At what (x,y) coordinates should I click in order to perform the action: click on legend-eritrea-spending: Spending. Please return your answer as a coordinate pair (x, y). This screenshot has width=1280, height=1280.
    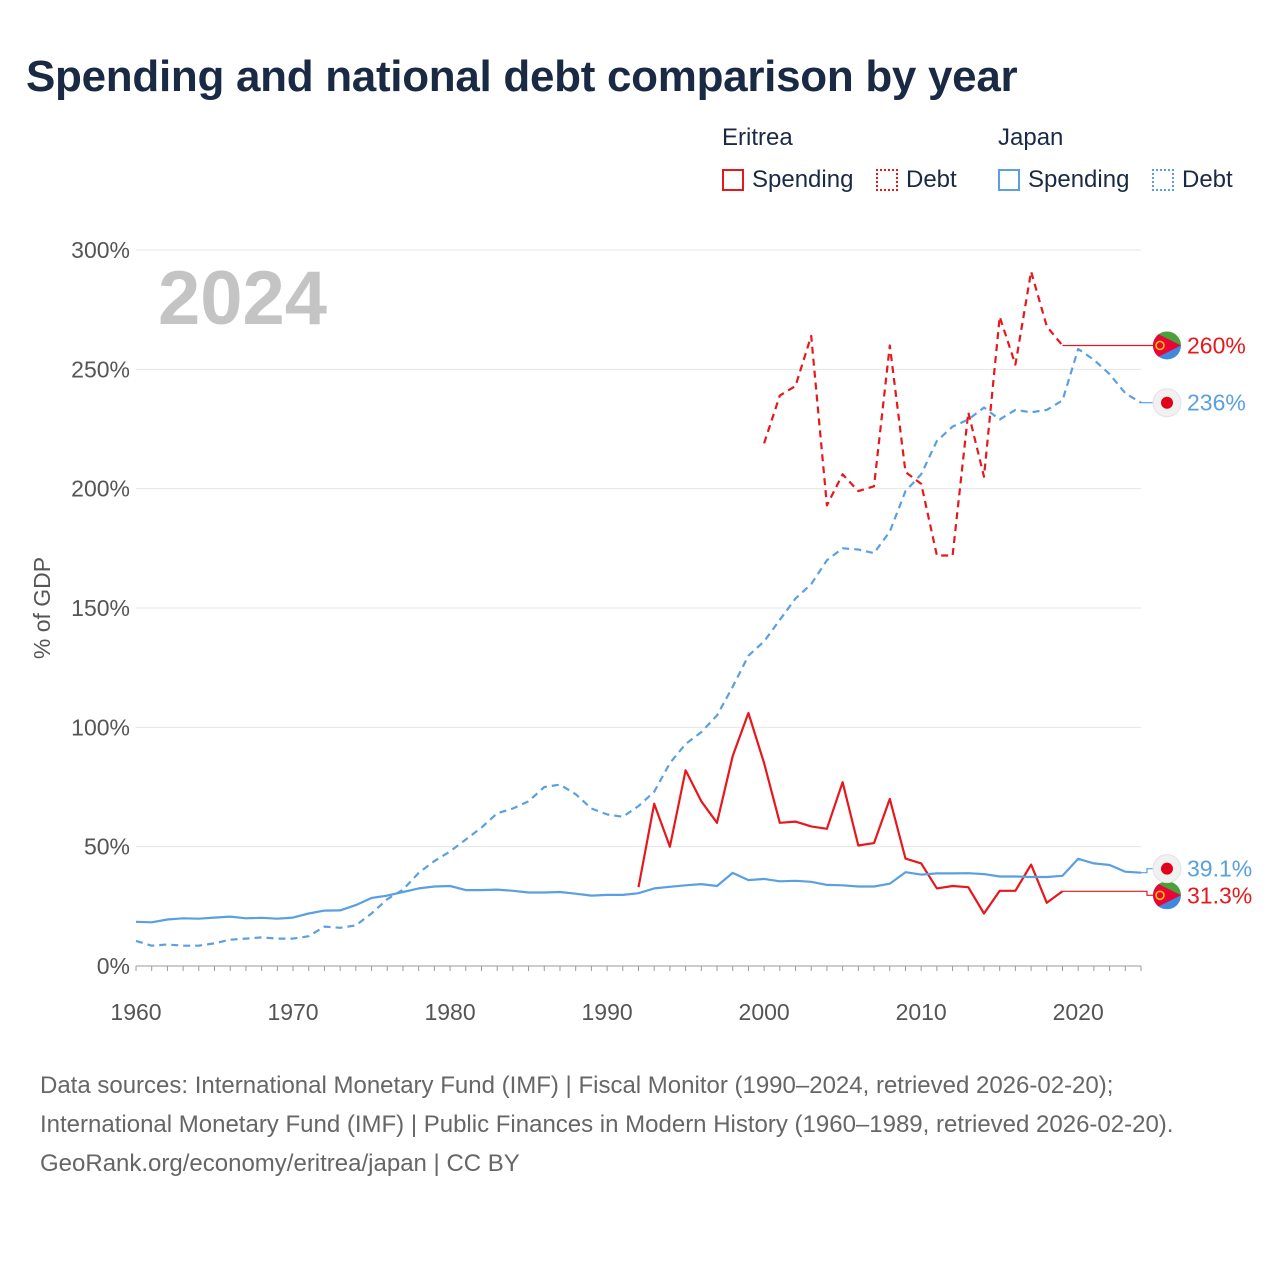
    Looking at the image, I should click on (787, 180).